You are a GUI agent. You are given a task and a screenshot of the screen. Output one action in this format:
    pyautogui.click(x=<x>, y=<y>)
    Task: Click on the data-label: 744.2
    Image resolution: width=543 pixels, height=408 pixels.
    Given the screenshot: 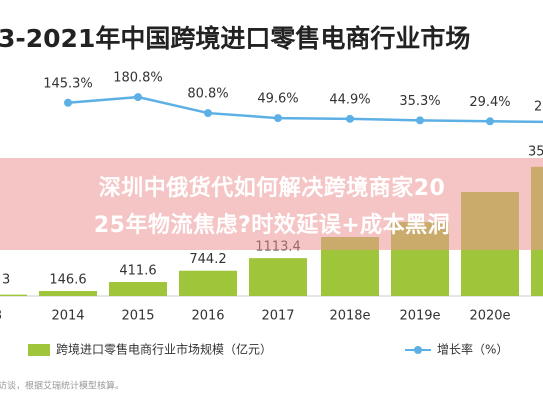 What is the action you would take?
    pyautogui.click(x=207, y=259)
    